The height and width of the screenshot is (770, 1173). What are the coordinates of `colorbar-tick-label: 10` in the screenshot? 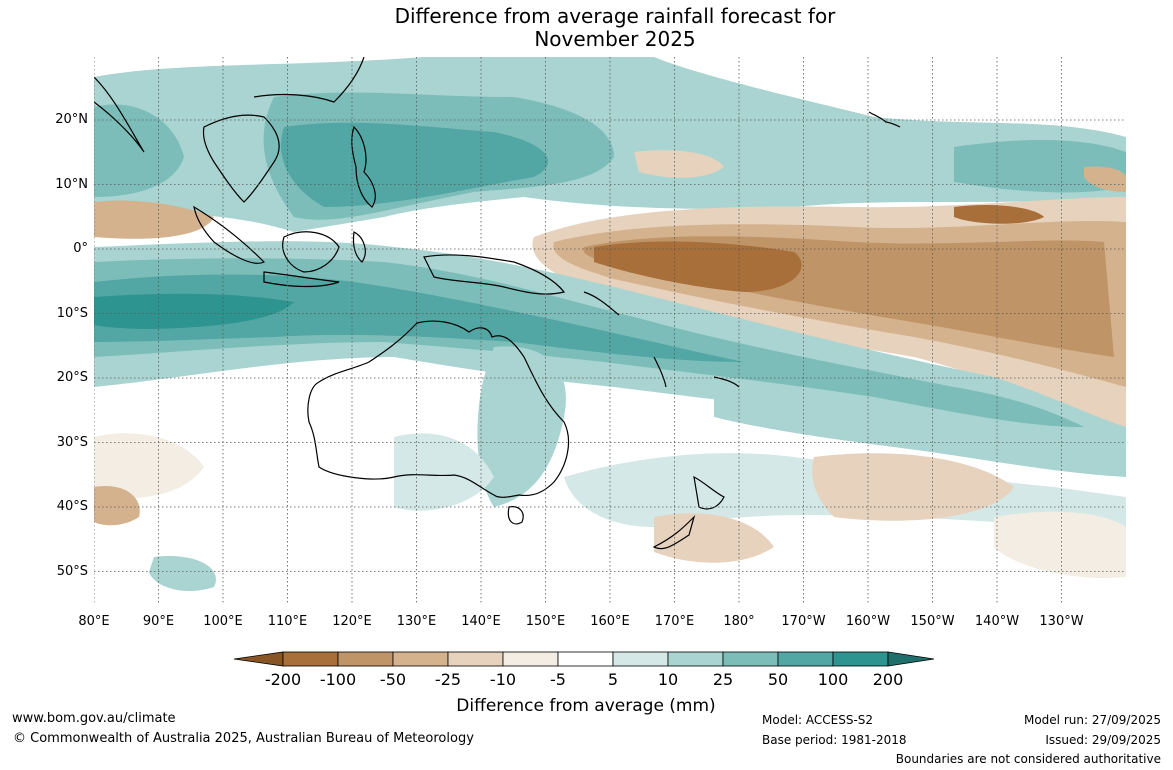 It's located at (668, 679).